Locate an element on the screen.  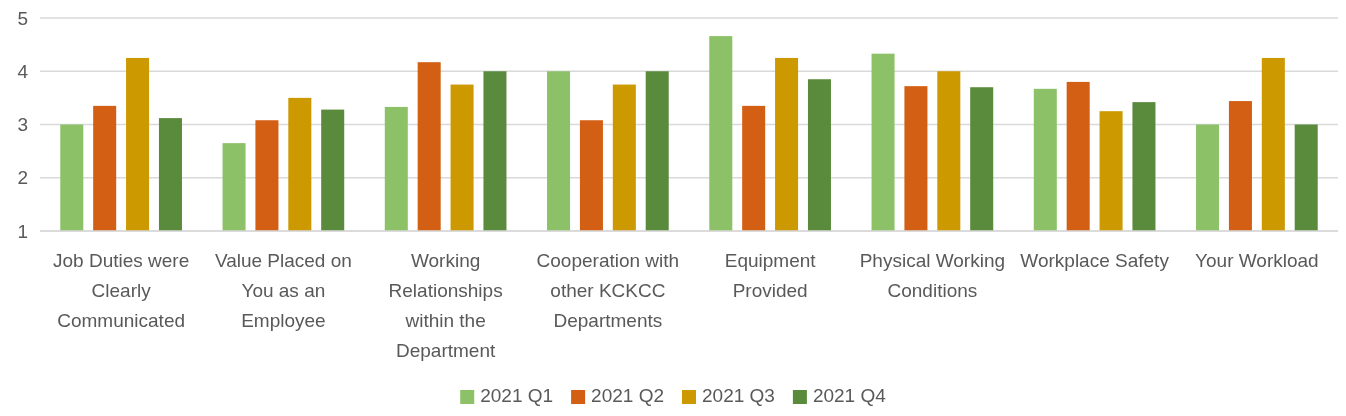
x-tick-label: Equipment Provided is located at coordinates (770, 275).